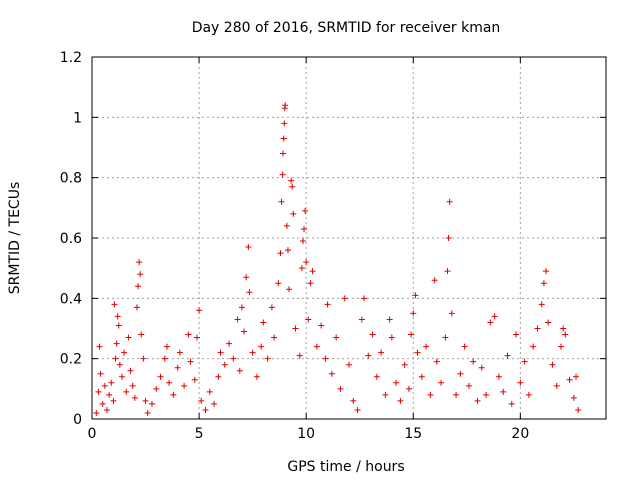  I want to click on y-tick-label: 0.4, so click(71, 299).